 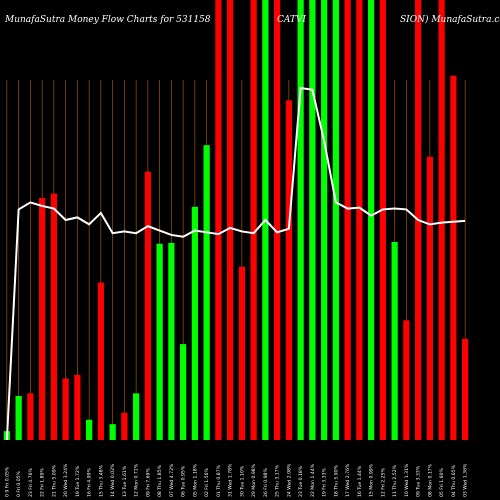 I want to click on x-tick-label: 0 Fri 0.05%, so click(x=19, y=483).